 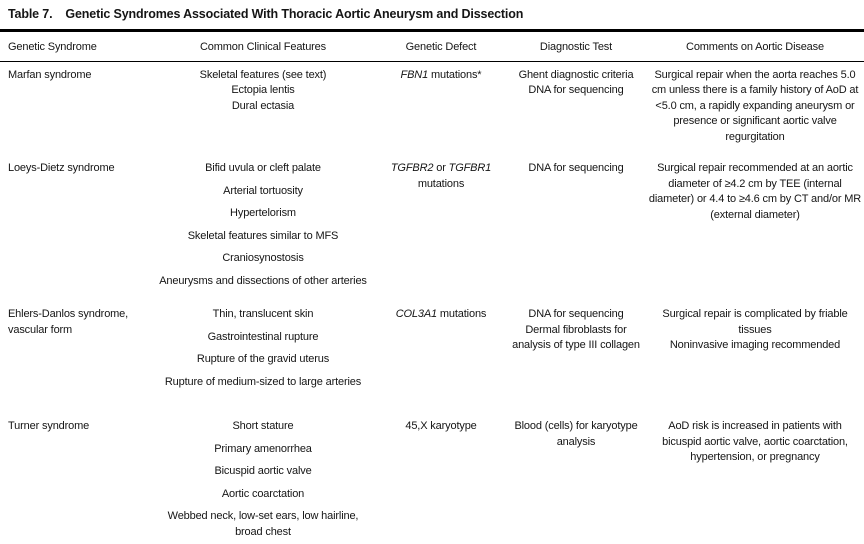 What do you see at coordinates (263, 214) in the screenshot?
I see `clinical-feature: Hypertelorism` at bounding box center [263, 214].